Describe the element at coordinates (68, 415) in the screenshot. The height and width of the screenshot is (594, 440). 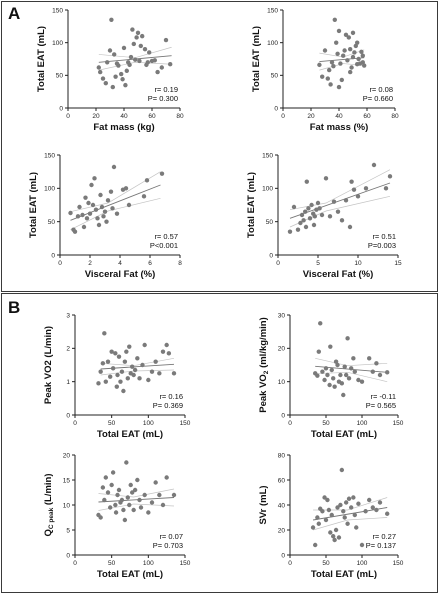
I see `y-tick-label: 0` at that location.